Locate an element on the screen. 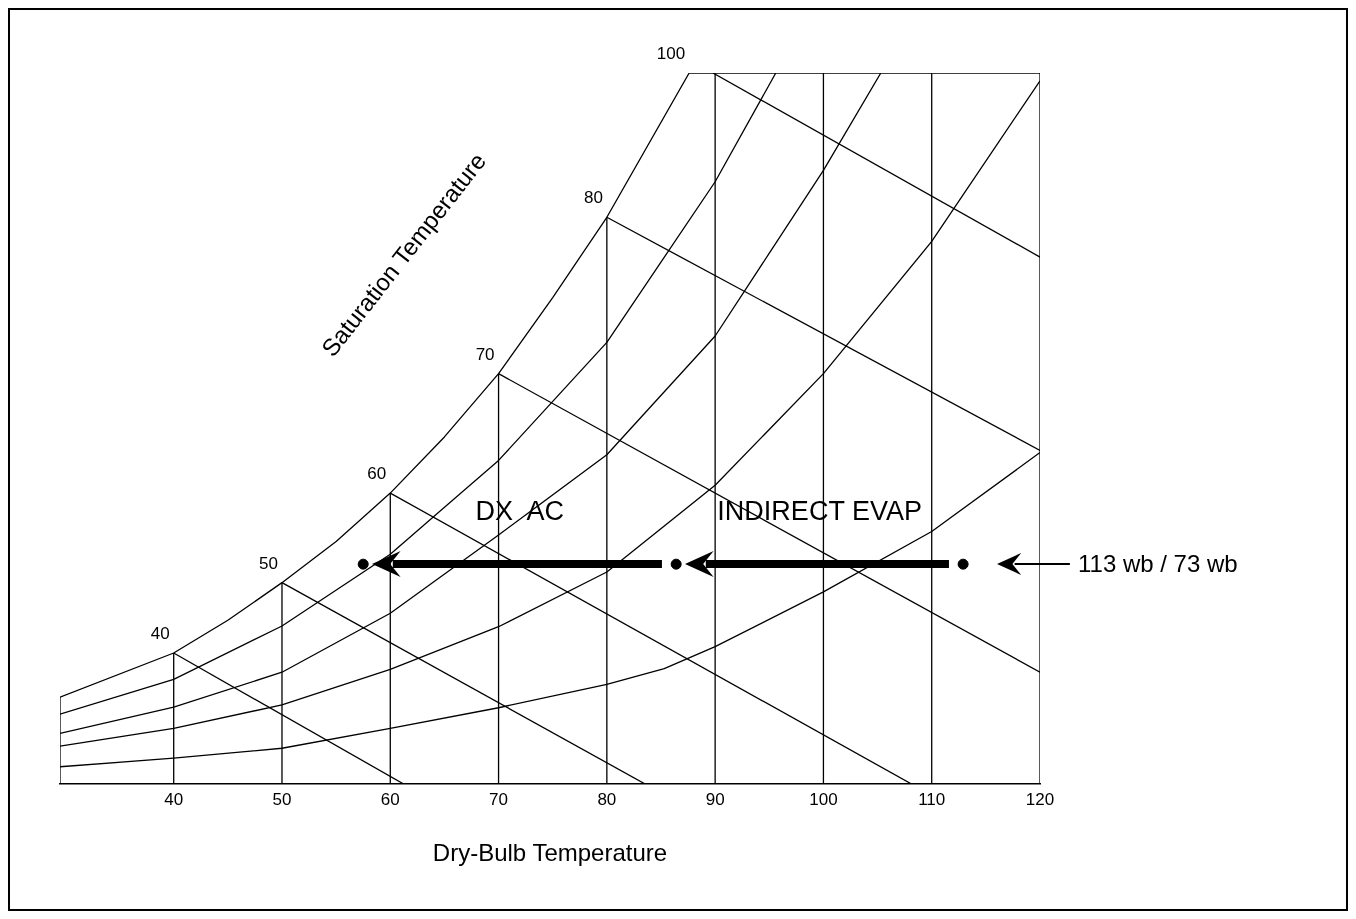  x-tick-label: 90 is located at coordinates (715, 799).